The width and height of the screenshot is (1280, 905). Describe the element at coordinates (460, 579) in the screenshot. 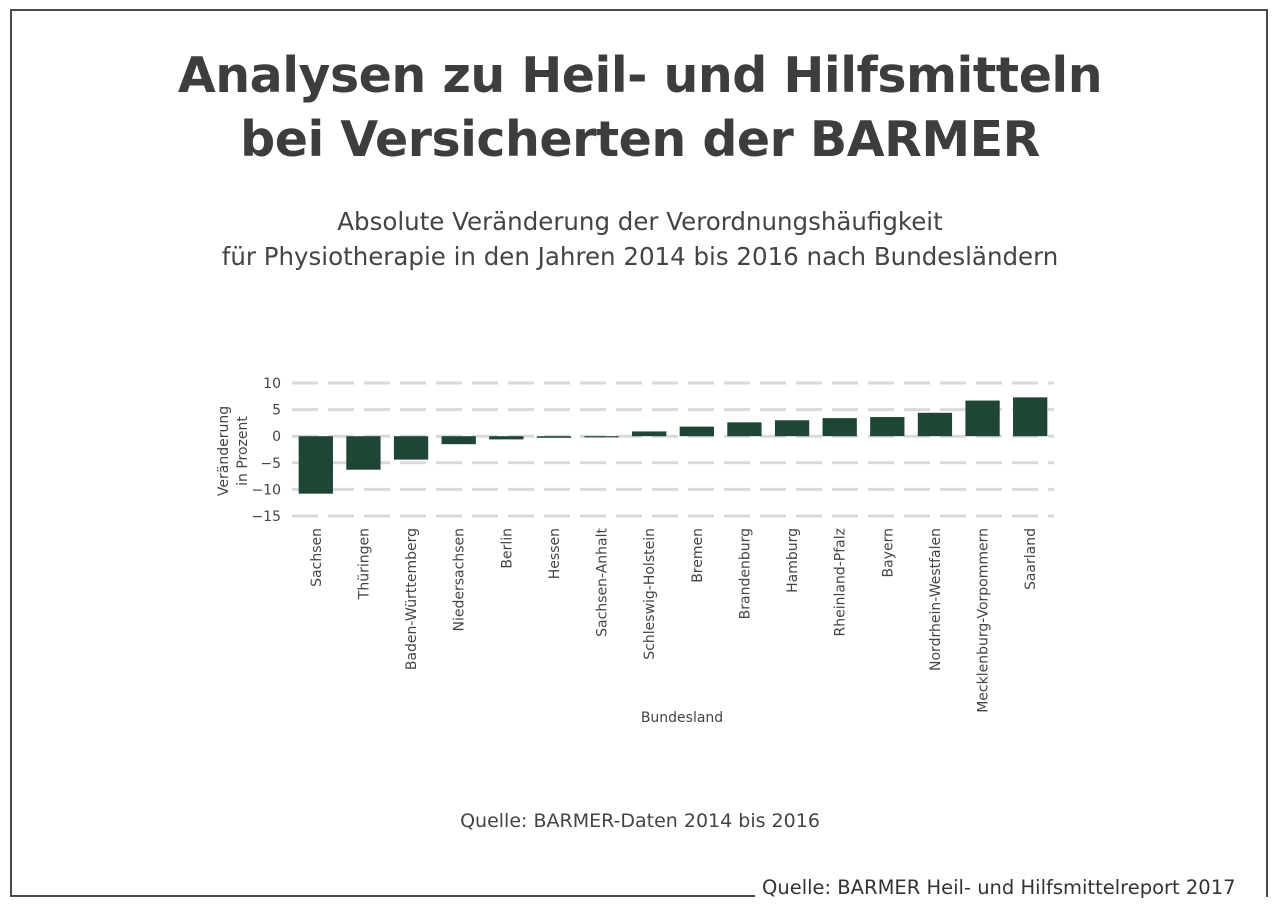

I see `x-tick-label: Niedersachsen` at that location.